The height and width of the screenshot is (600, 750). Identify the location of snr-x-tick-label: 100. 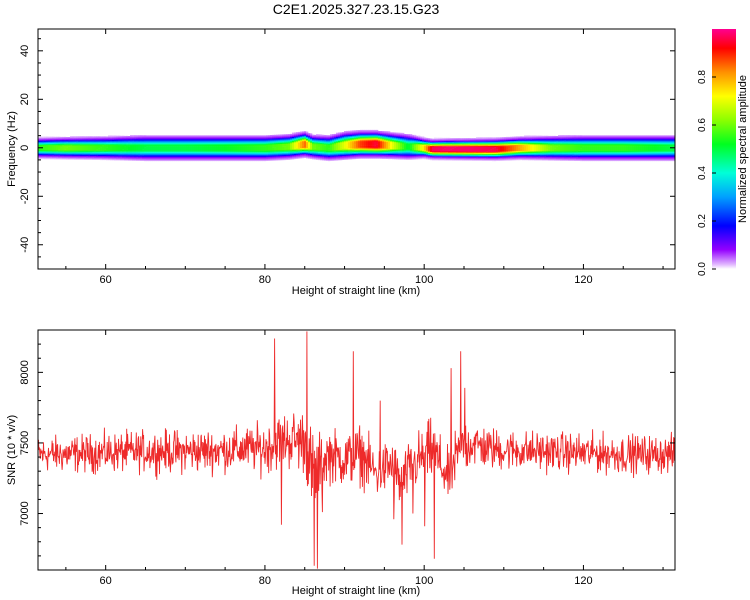
(424, 581).